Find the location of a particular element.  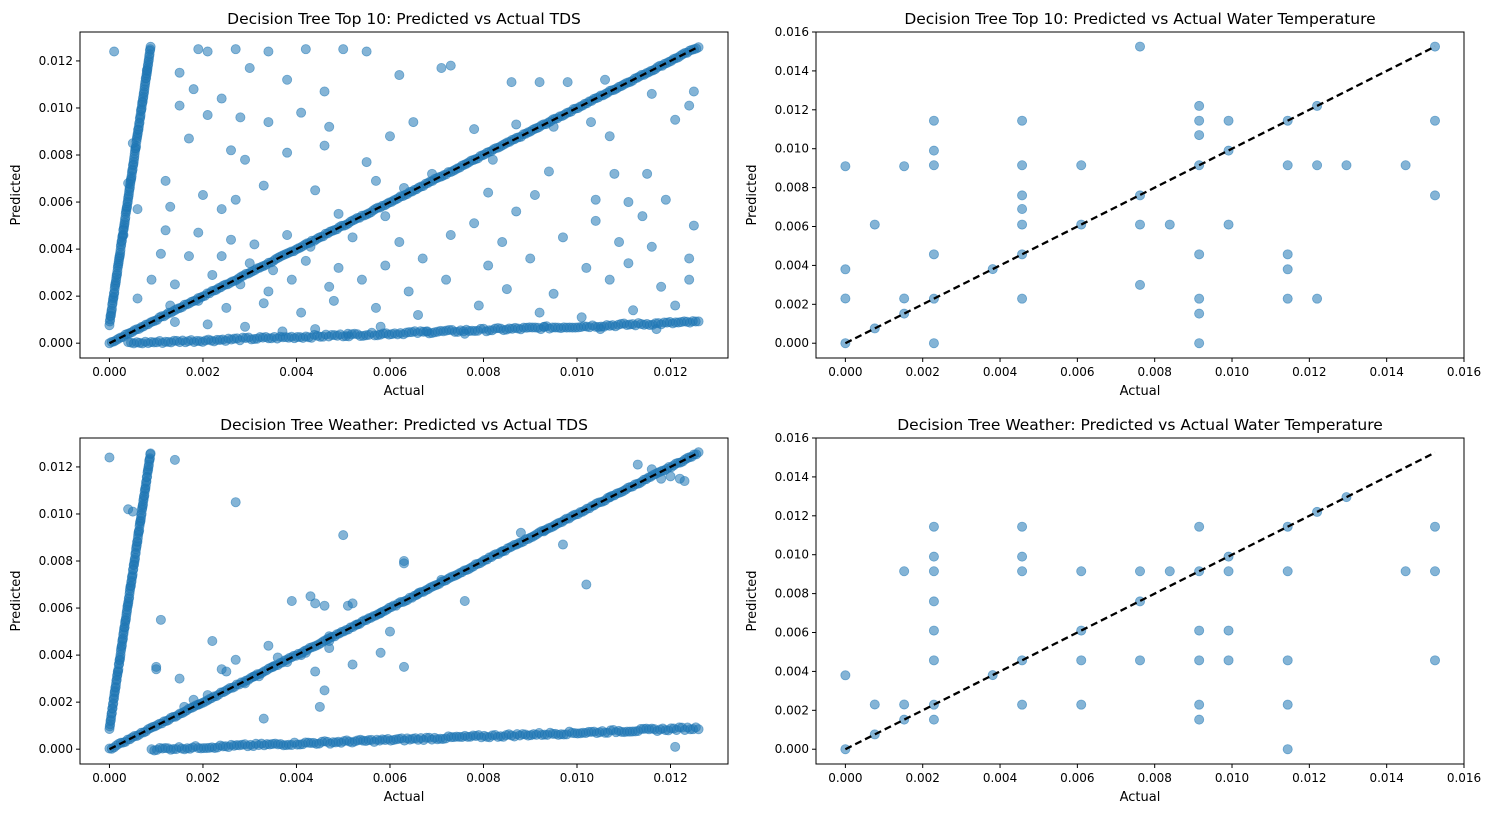

reference-line is located at coordinates (1140, 601).